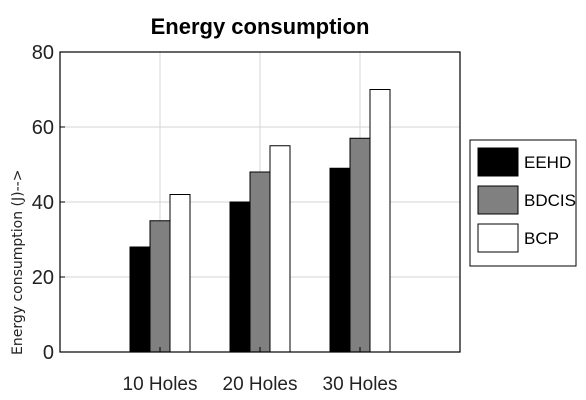 The width and height of the screenshot is (586, 400). Describe the element at coordinates (43, 278) in the screenshot. I see `y-tick-label: 20` at that location.